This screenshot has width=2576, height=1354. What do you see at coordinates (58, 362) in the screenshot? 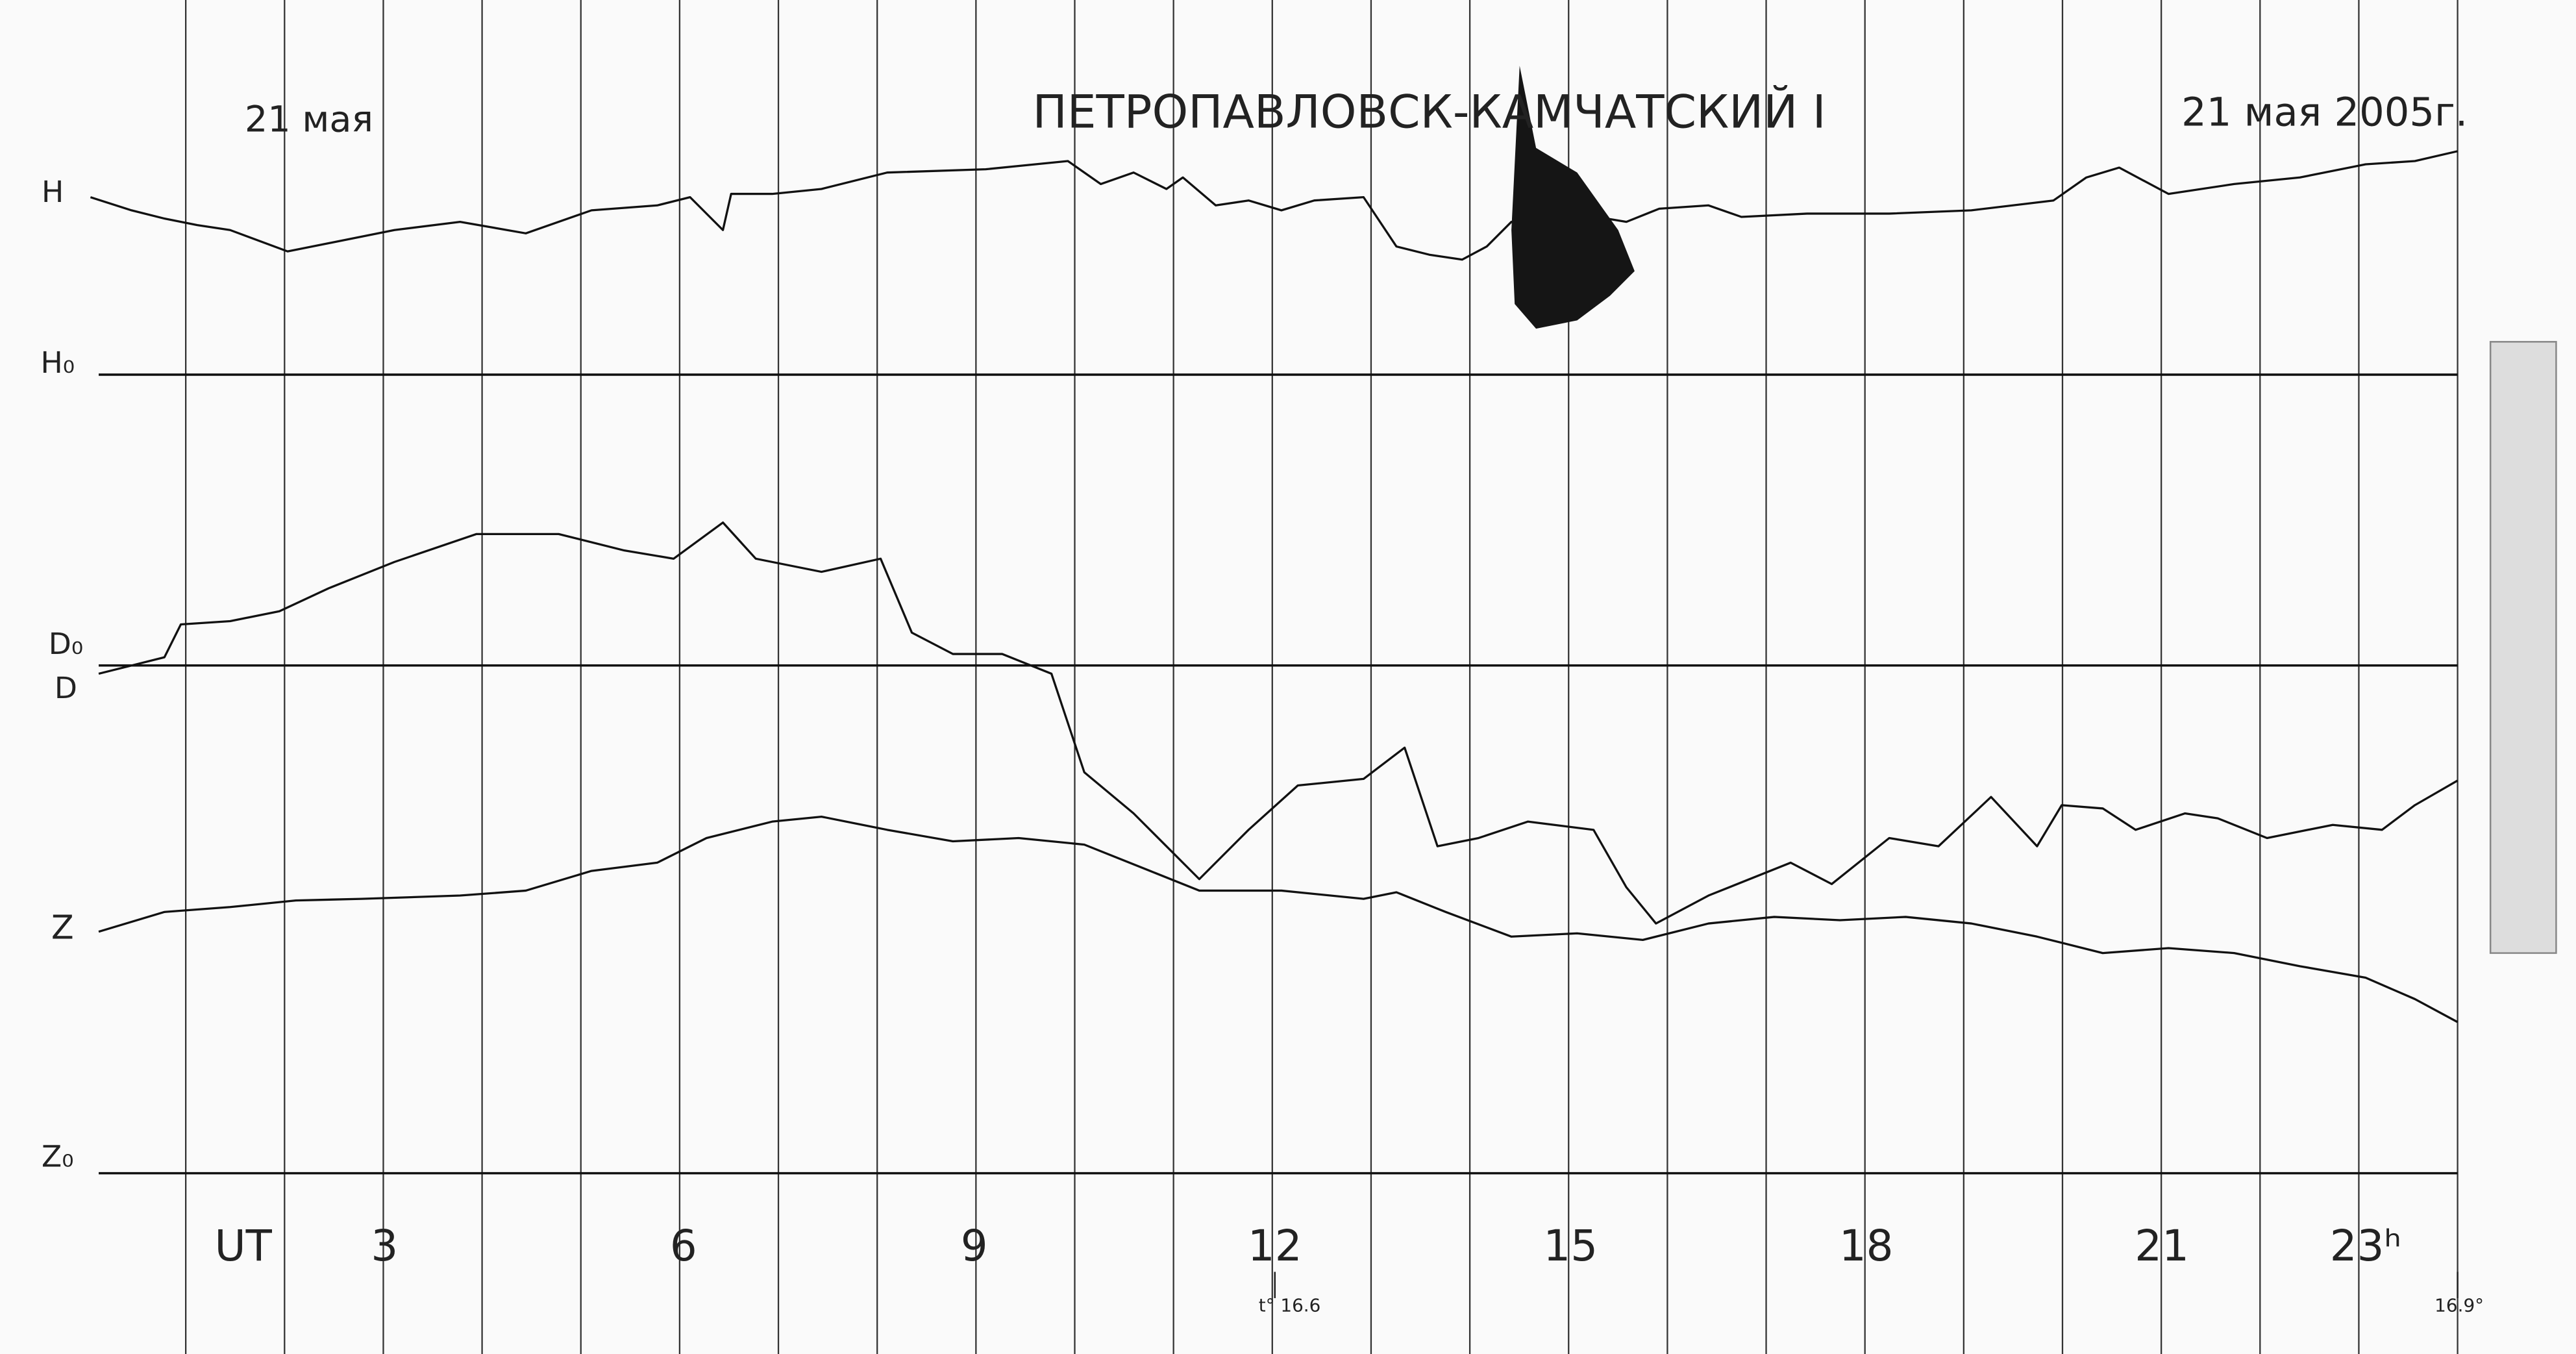
I see `trace-label: H₀` at bounding box center [58, 362].